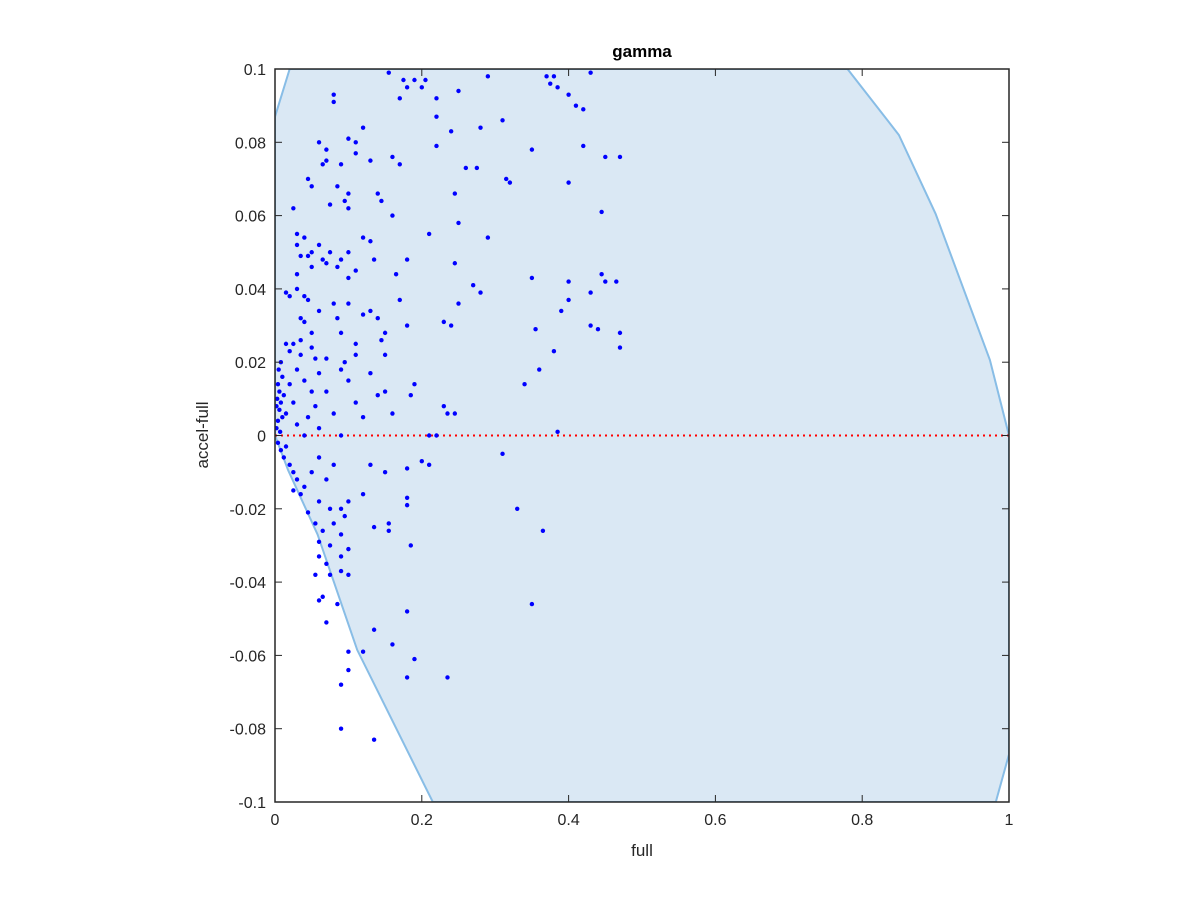 The image size is (1200, 900). Describe the element at coordinates (642, 850) in the screenshot. I see `x-axis-label: full` at that location.